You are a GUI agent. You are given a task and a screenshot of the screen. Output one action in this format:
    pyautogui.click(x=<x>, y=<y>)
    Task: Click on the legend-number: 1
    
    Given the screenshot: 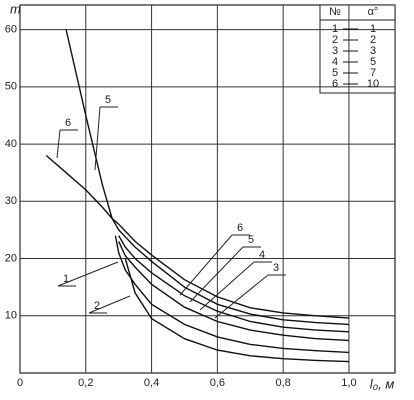 What is the action you would take?
    pyautogui.click(x=335, y=29)
    